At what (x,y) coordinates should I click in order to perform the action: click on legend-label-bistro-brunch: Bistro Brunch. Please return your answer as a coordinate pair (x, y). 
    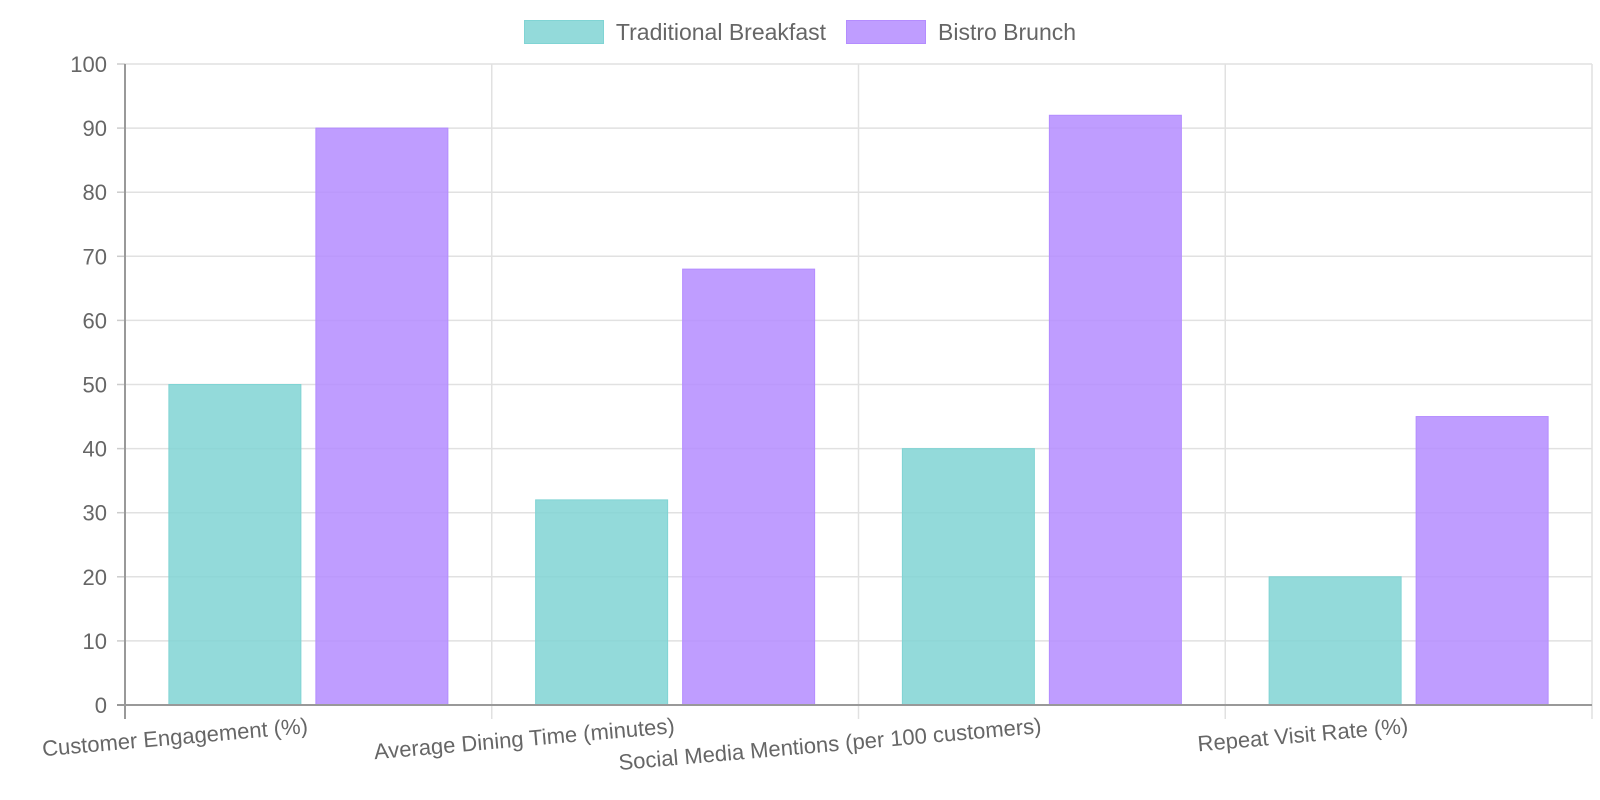
    Looking at the image, I should click on (1007, 31).